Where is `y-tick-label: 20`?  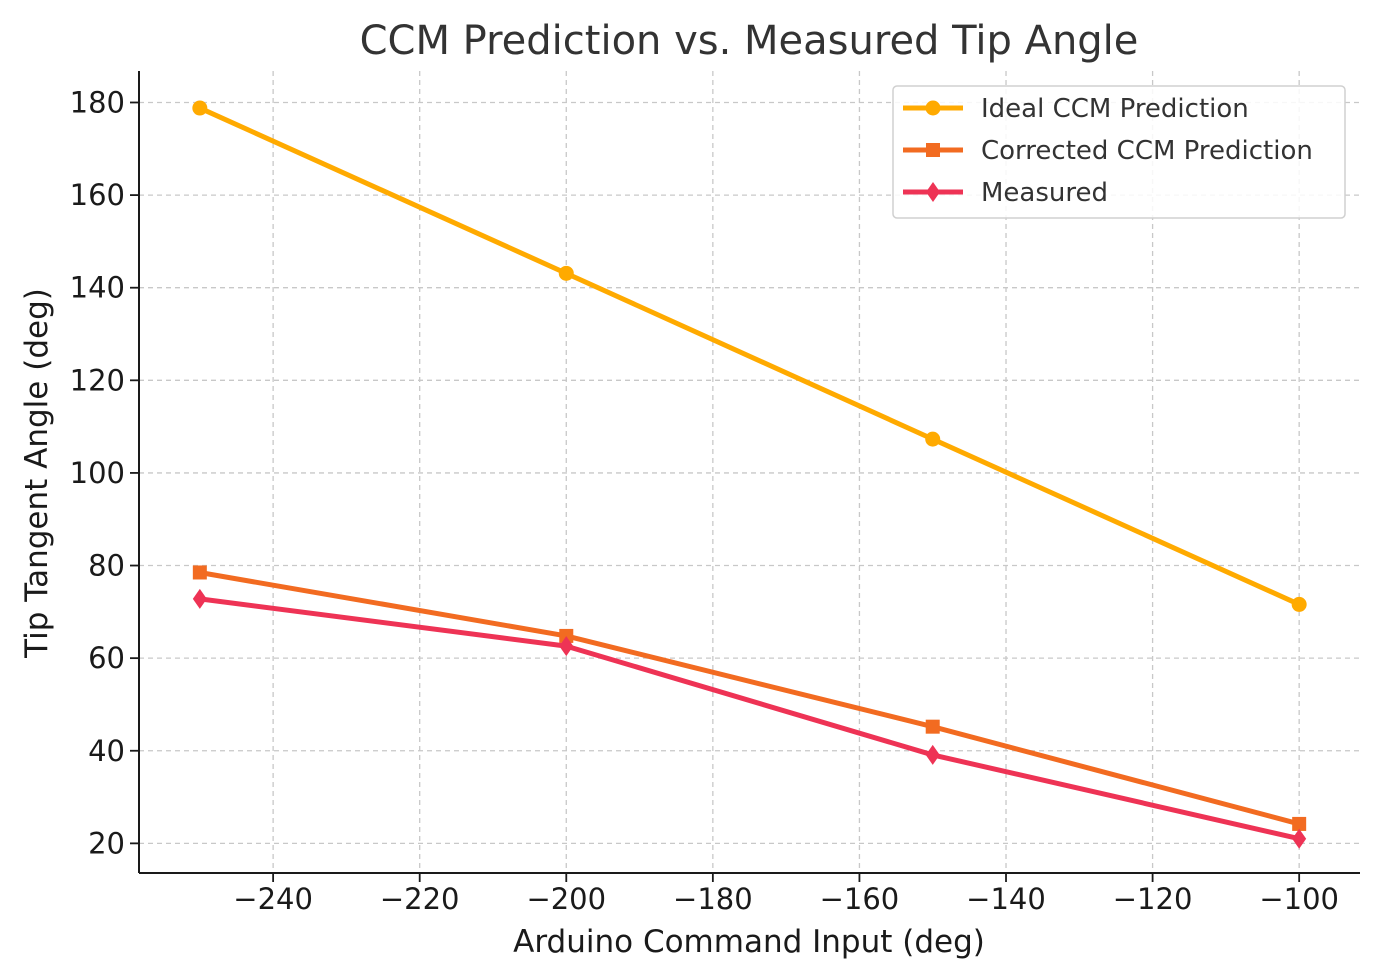 y-tick-label: 20 is located at coordinates (106, 843).